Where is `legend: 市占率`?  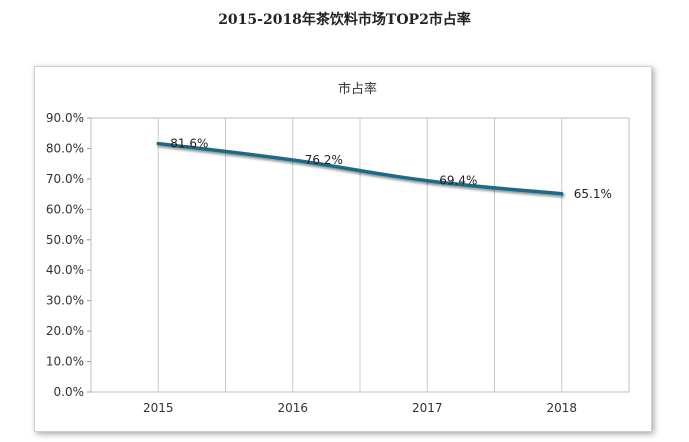
legend: 市占率 is located at coordinates (341, 89).